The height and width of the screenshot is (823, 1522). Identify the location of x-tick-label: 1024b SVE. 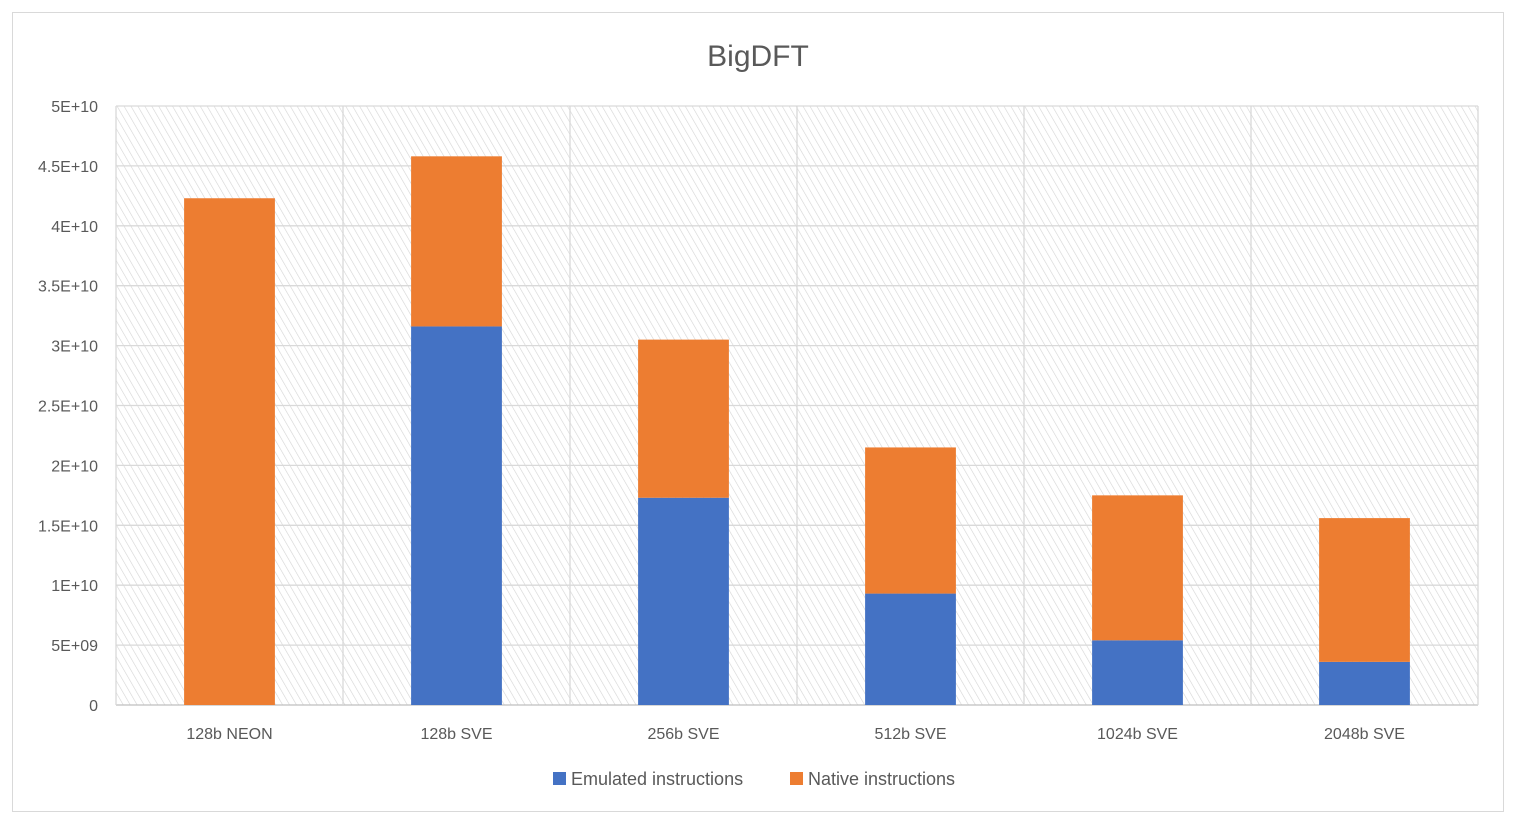
(1137, 734).